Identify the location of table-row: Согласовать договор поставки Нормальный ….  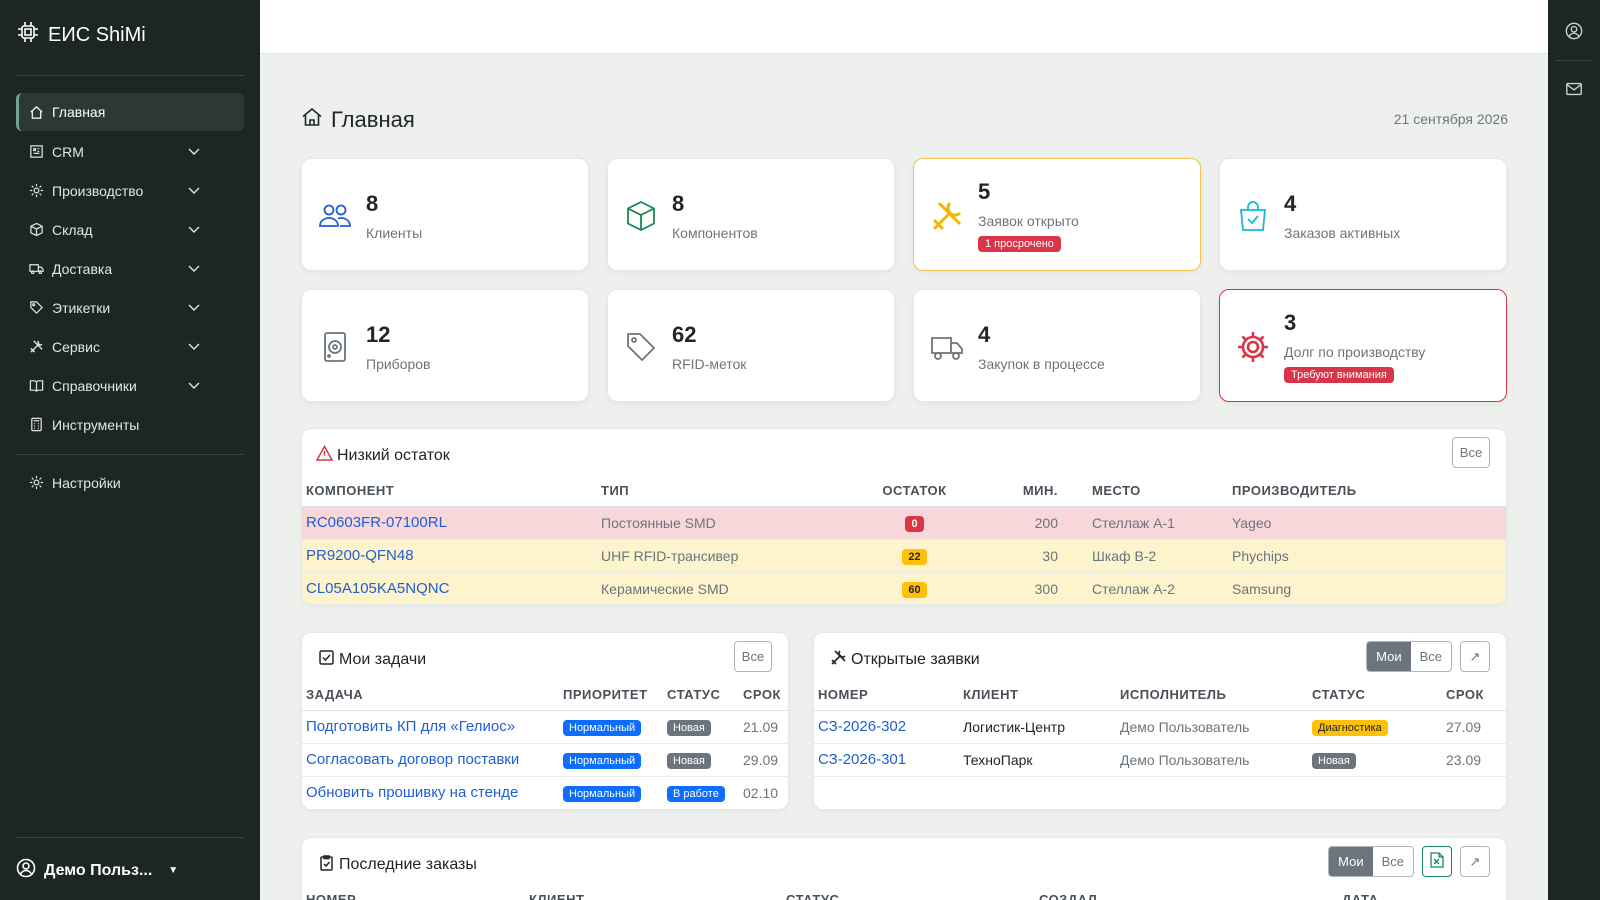
(545, 760).